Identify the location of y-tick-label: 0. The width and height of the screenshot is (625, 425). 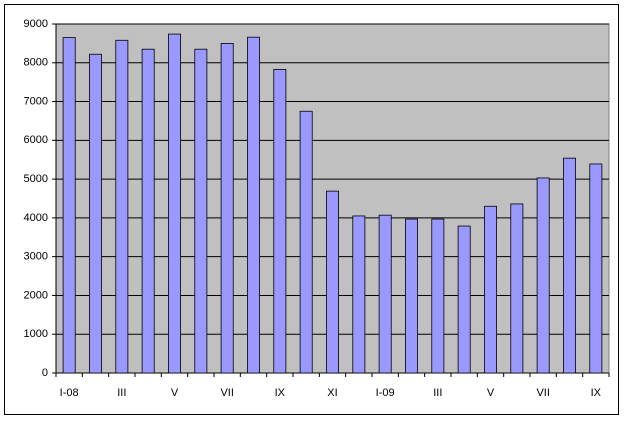
(45, 373).